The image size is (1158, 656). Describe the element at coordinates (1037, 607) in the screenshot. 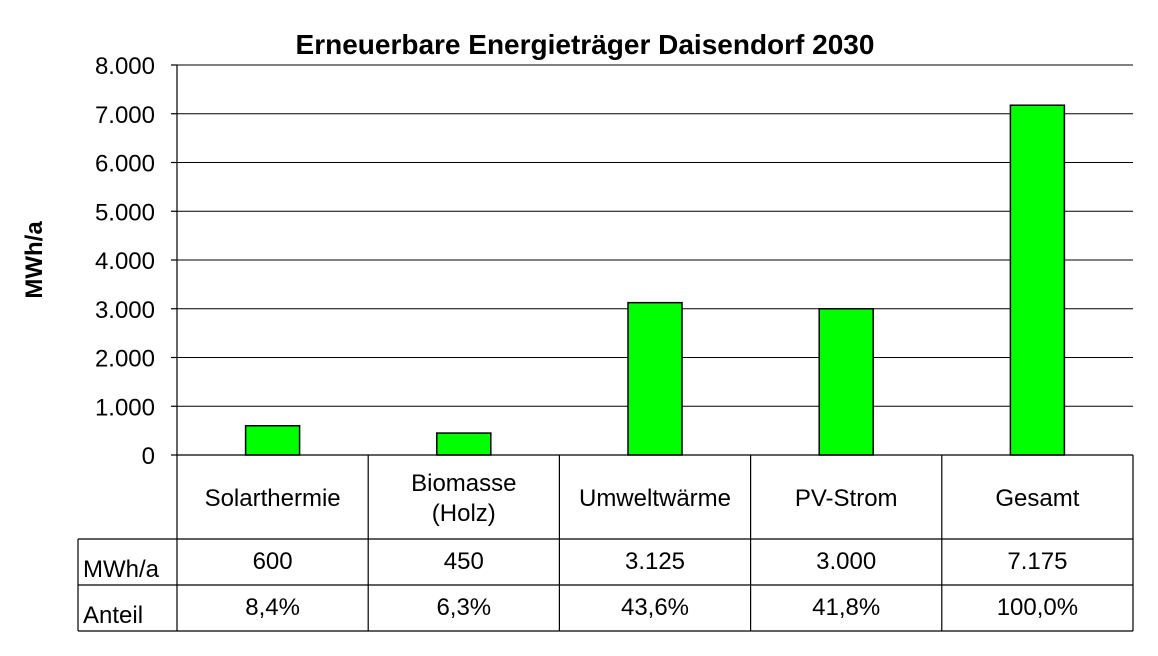

I see `table-cell: 100,0%` at that location.